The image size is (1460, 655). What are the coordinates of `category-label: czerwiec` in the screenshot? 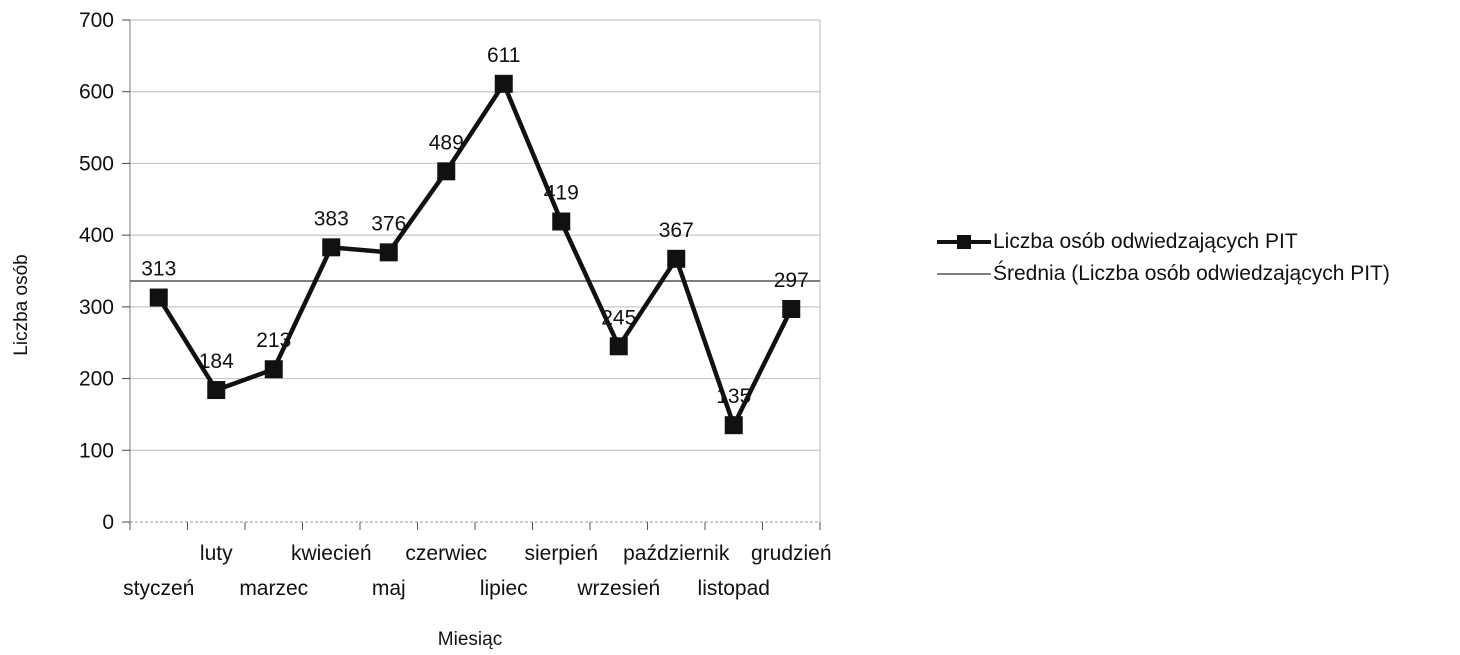 It's located at (446, 553).